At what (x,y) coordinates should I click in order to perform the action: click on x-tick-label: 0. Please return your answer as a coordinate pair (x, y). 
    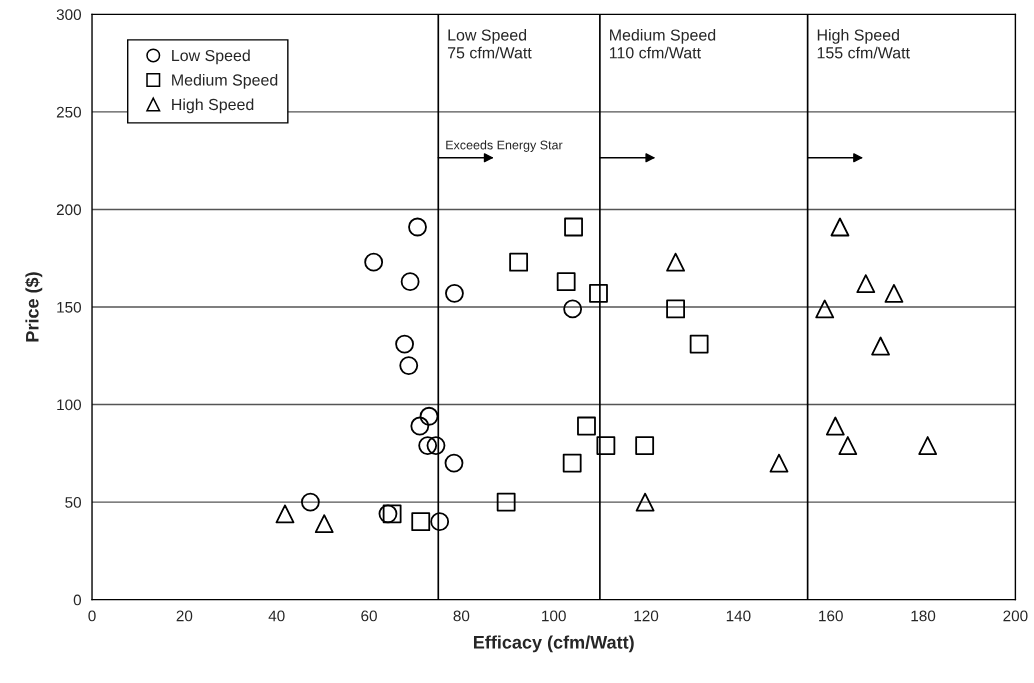
    Looking at the image, I should click on (92, 616).